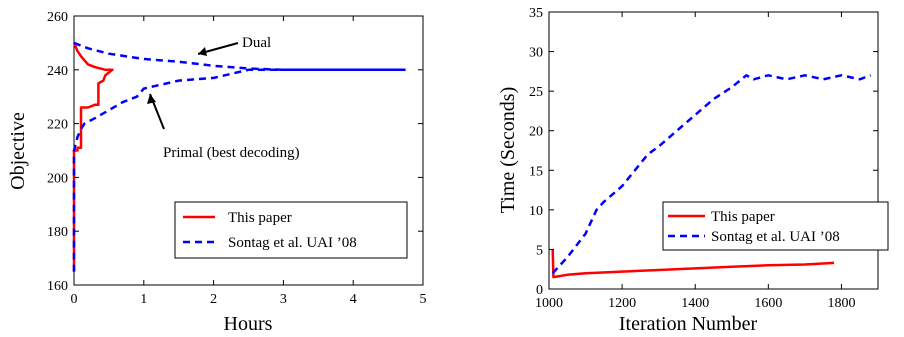 The height and width of the screenshot is (337, 904). I want to click on primal-annotation: Primal (best decoding), so click(223, 127).